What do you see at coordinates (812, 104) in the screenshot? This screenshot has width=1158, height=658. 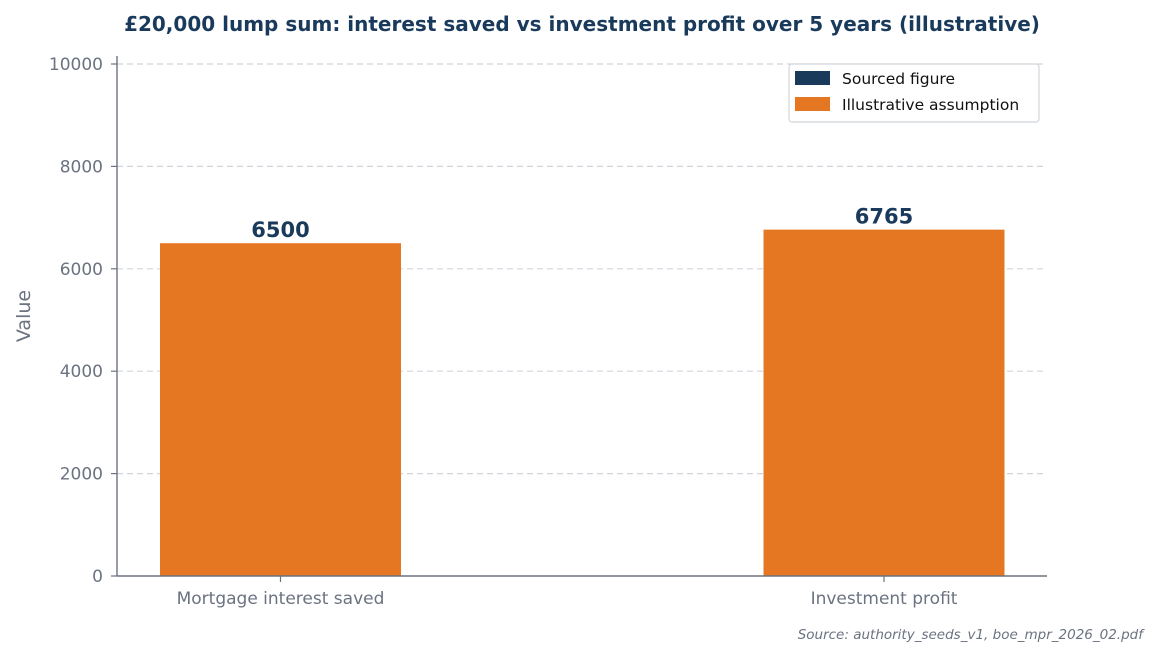 I see `legend-swatch-illustrative` at bounding box center [812, 104].